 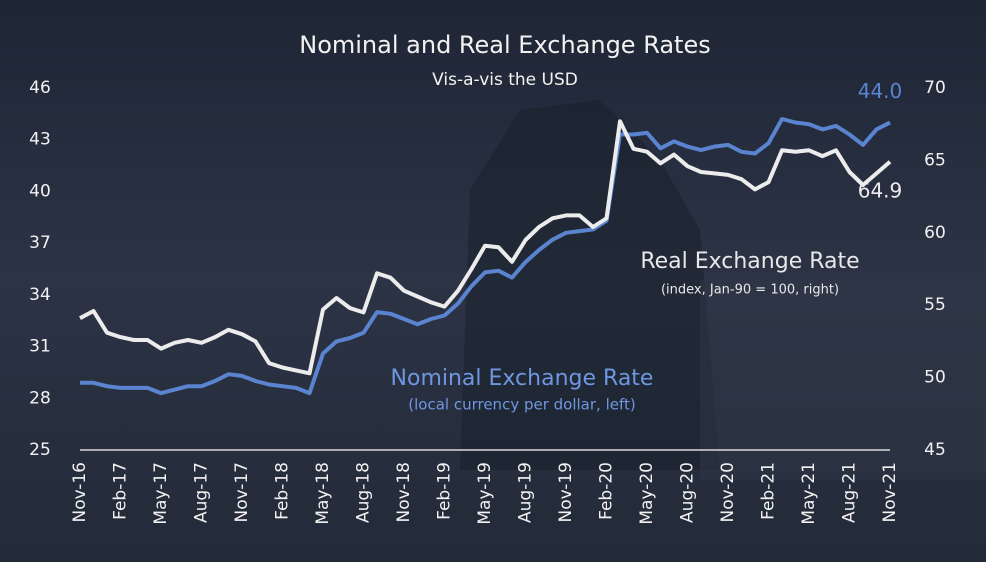 What do you see at coordinates (526, 492) in the screenshot?
I see `x-tick-label: Aug-19` at bounding box center [526, 492].